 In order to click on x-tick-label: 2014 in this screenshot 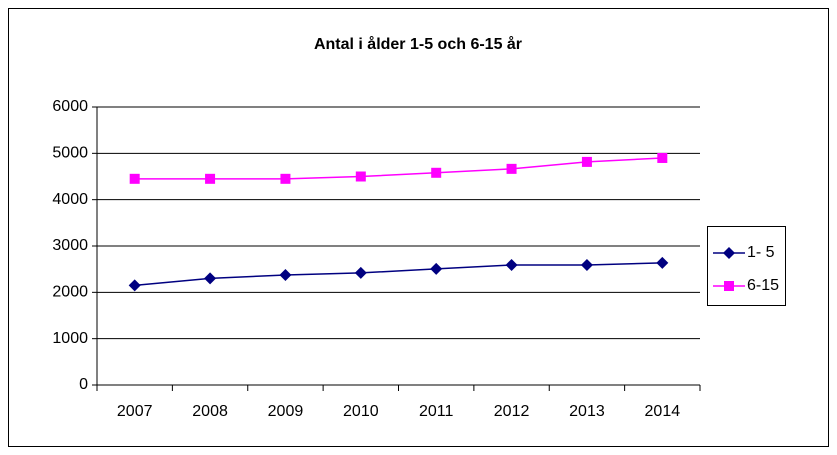, I will do `click(663, 411)`.